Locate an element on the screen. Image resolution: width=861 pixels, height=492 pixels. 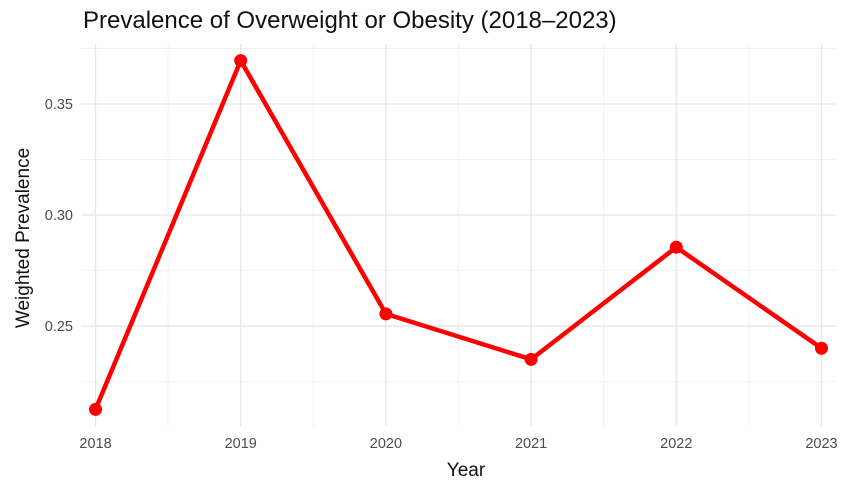
y-tick-label: 0.25 is located at coordinates (59, 327).